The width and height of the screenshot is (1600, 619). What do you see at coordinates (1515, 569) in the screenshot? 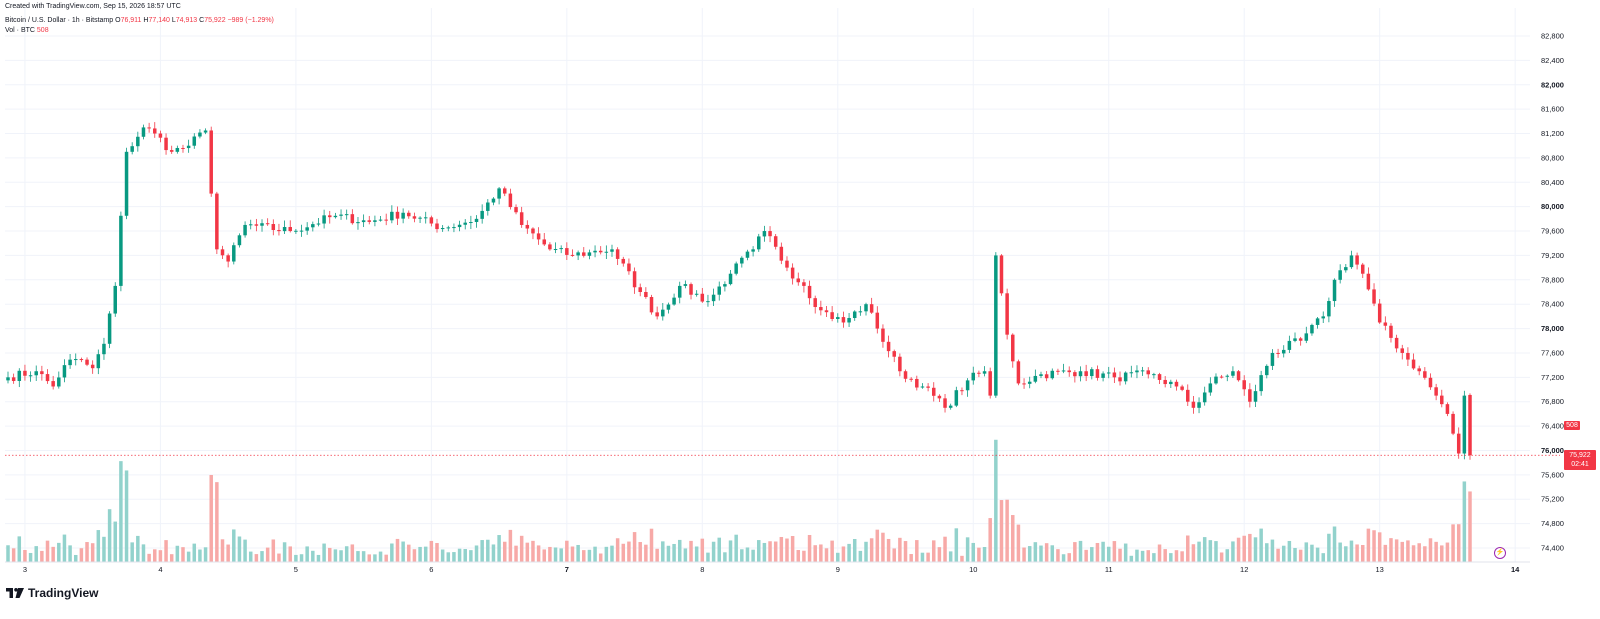
I see `x-tick-label: 14` at bounding box center [1515, 569].